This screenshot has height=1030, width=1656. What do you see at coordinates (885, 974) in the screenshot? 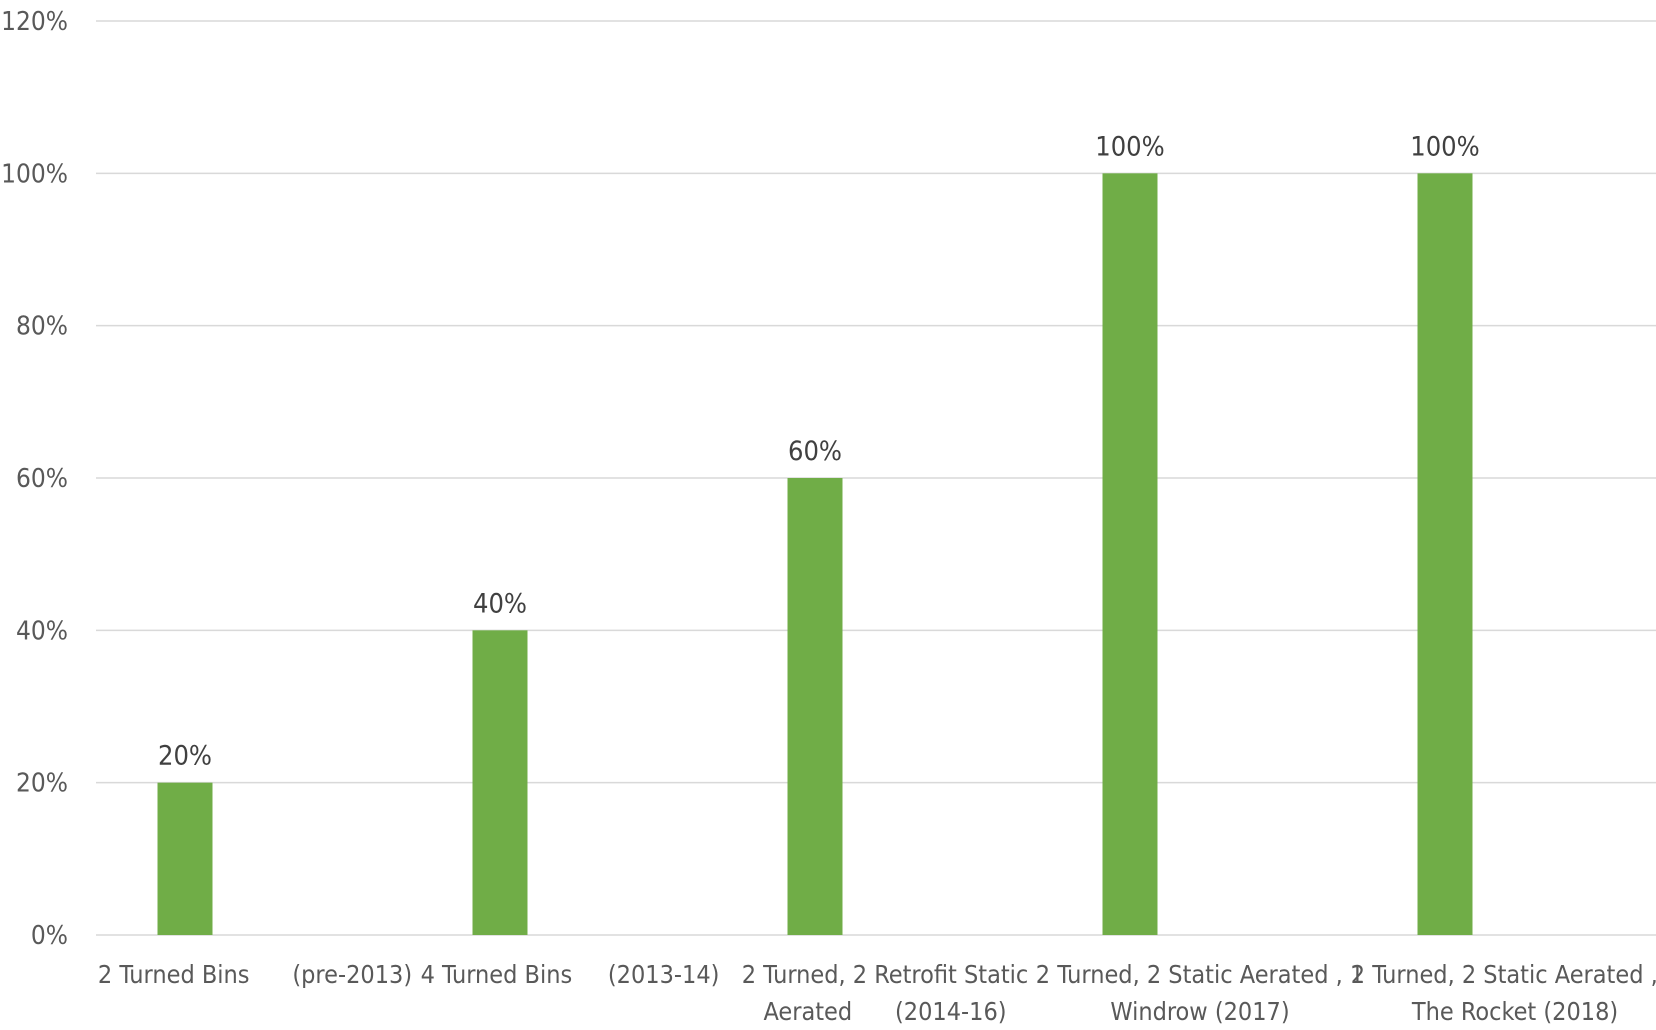
I see `x-tick-label: 2 Turned, 2 Retrofit Static` at bounding box center [885, 974].